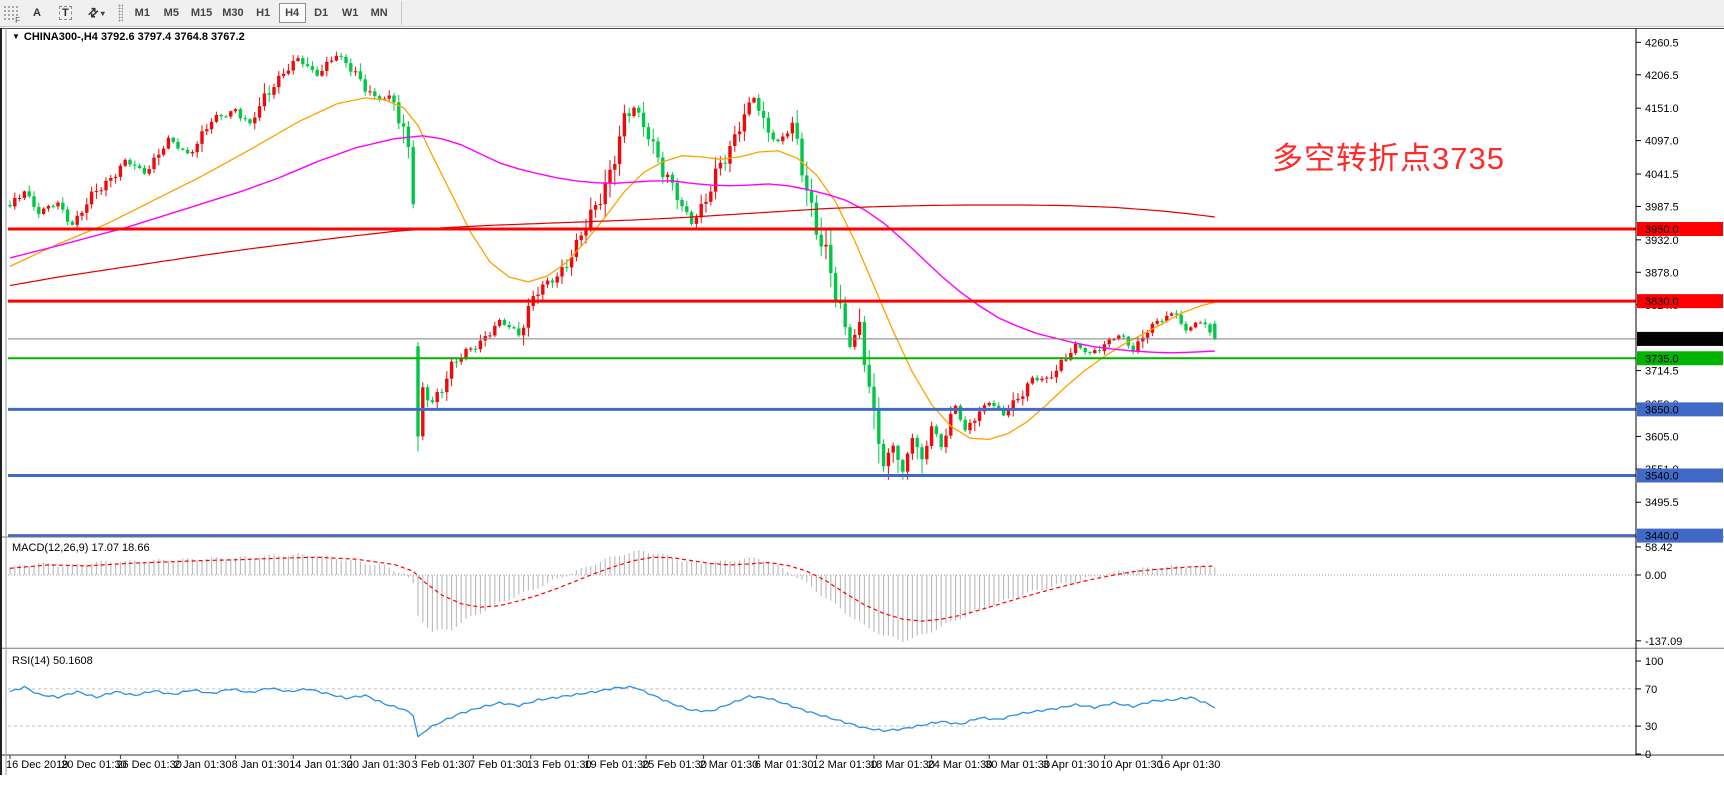 The image size is (1724, 788). What do you see at coordinates (93, 13) in the screenshot?
I see `diagonal-arrows-icon: ⇅` at bounding box center [93, 13].